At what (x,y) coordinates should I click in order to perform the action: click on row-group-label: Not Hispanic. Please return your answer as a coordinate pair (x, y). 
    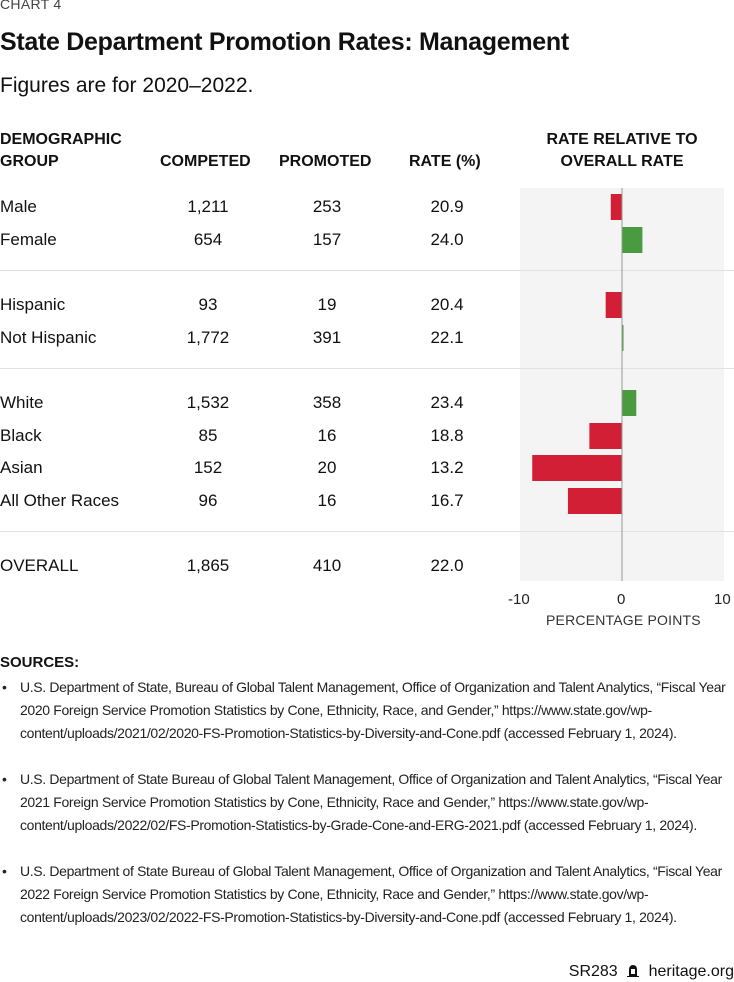
    Looking at the image, I should click on (48, 337).